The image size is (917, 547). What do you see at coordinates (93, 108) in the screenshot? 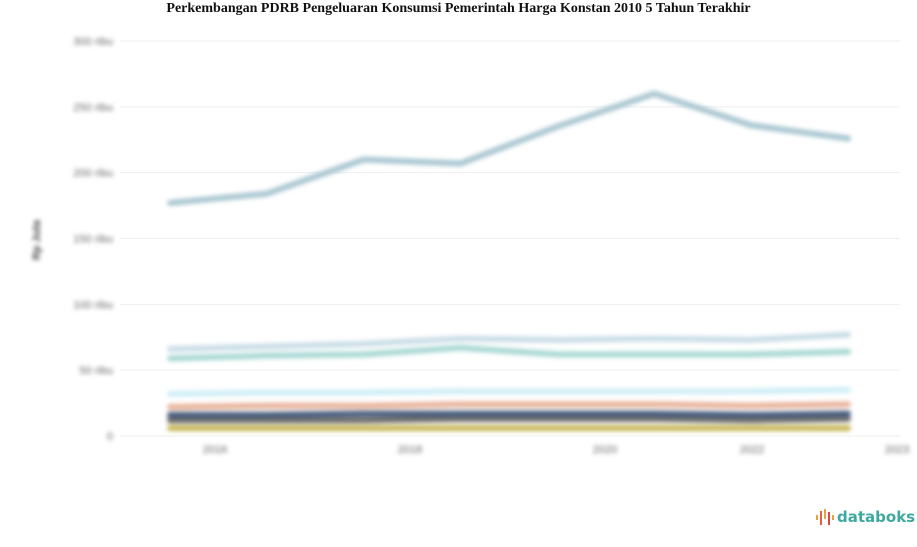
I see `y-tick-label: 250 ribu` at bounding box center [93, 108].